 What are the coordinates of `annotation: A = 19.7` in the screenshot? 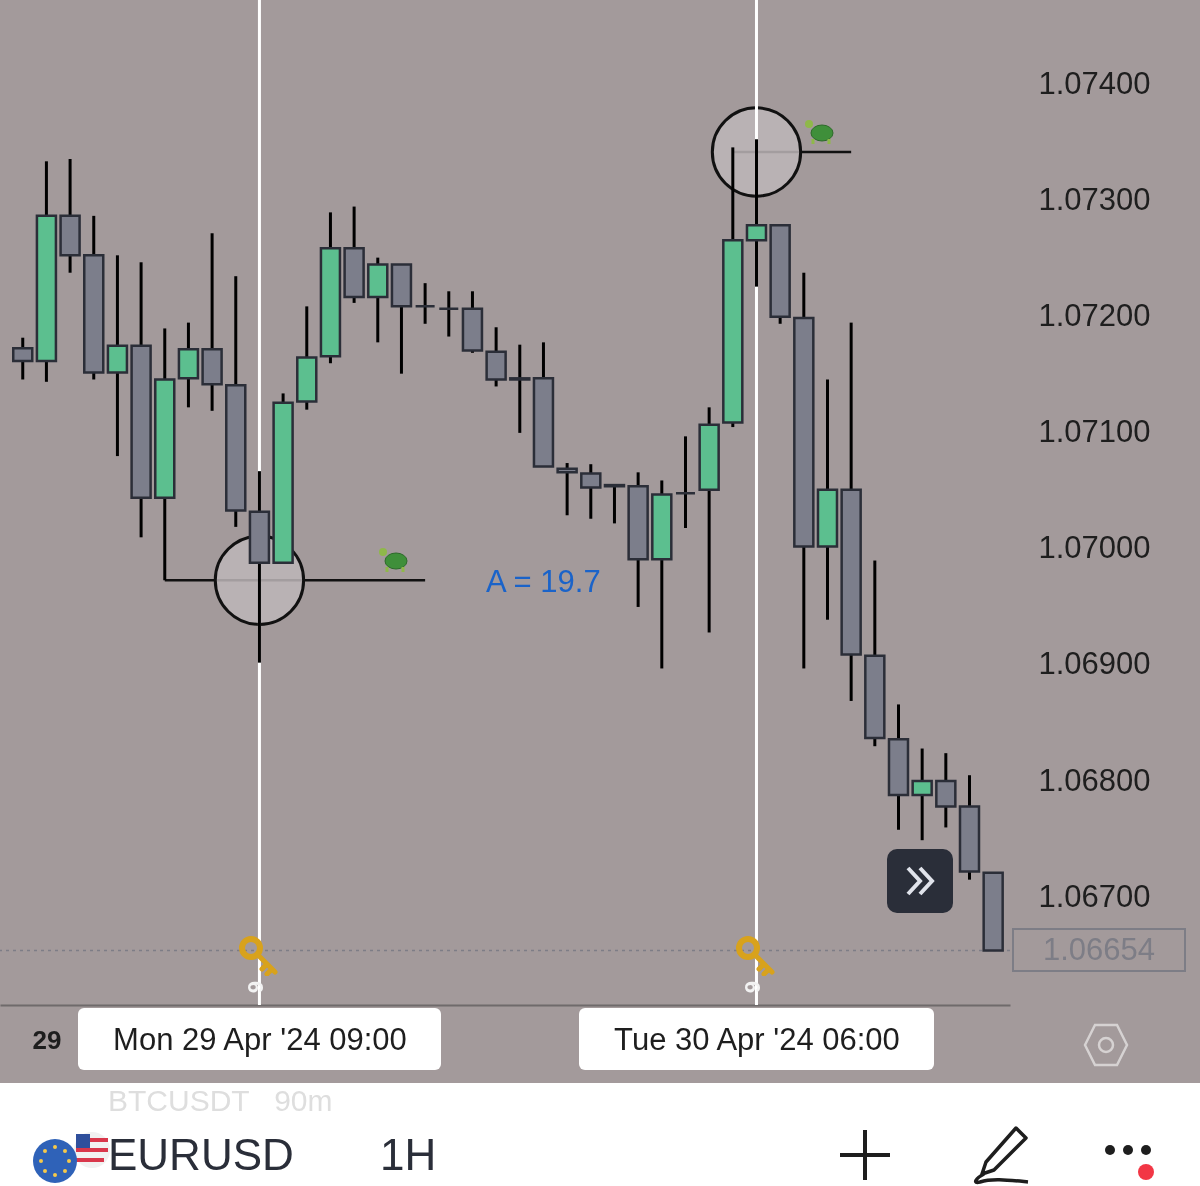 It's located at (543, 582).